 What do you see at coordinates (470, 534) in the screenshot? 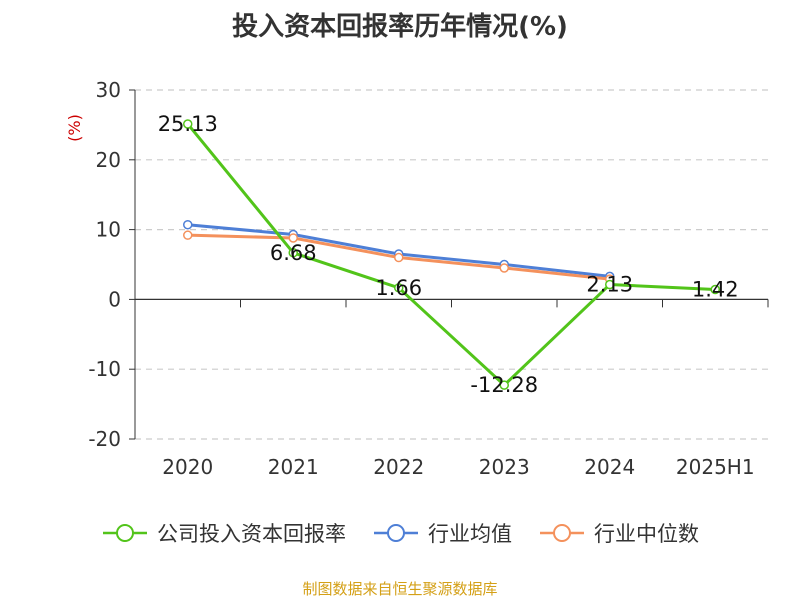
I see `legend-label: 行业均值` at bounding box center [470, 534].